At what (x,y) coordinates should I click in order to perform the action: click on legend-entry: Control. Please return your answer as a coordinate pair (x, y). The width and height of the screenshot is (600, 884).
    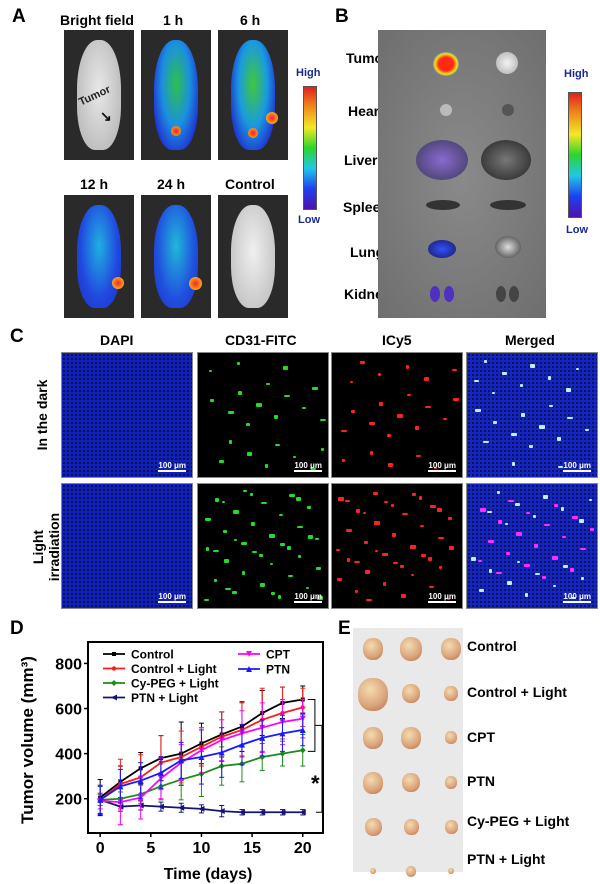
    Looking at the image, I should click on (152, 655).